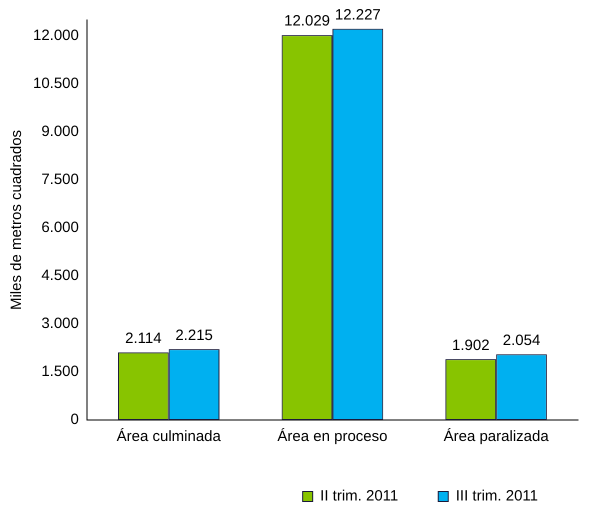 This screenshot has height=520, width=590. Describe the element at coordinates (60, 275) in the screenshot. I see `y-tick-label: 4.500` at that location.